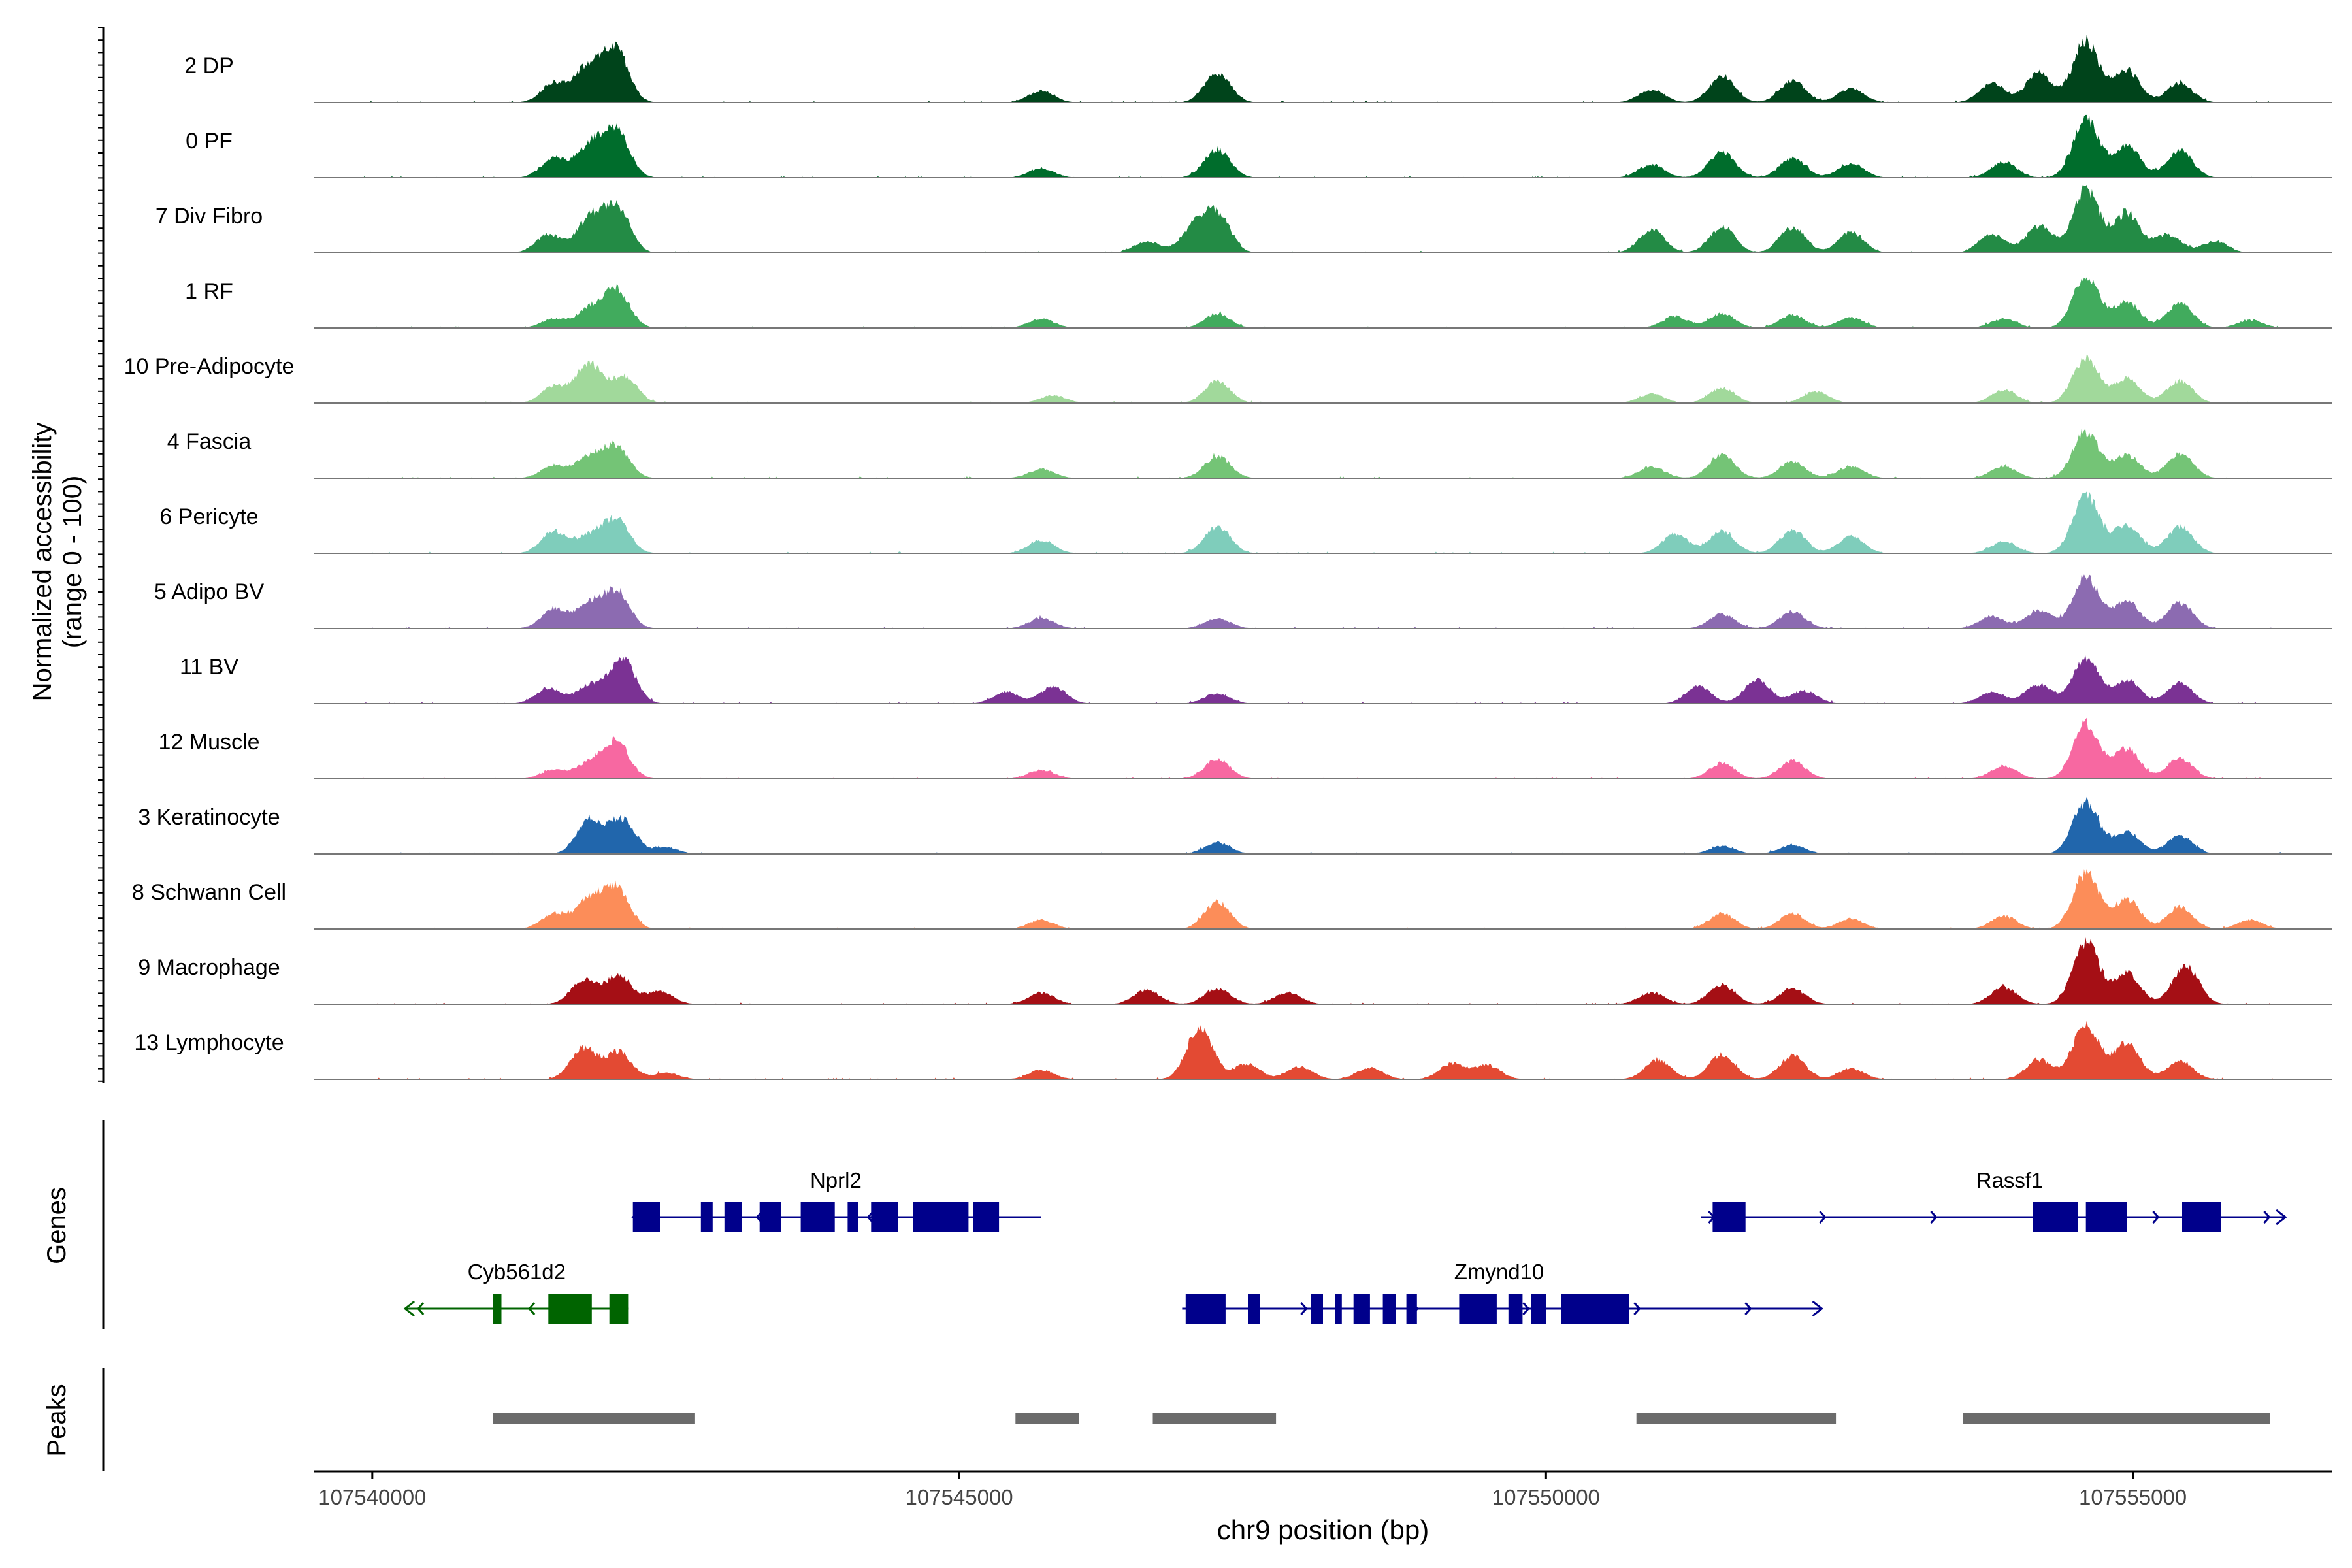  What do you see at coordinates (1252, 1490) in the screenshot?
I see `x-axis-ticks: 107540000 107545000 107550000 107555000` at bounding box center [1252, 1490].